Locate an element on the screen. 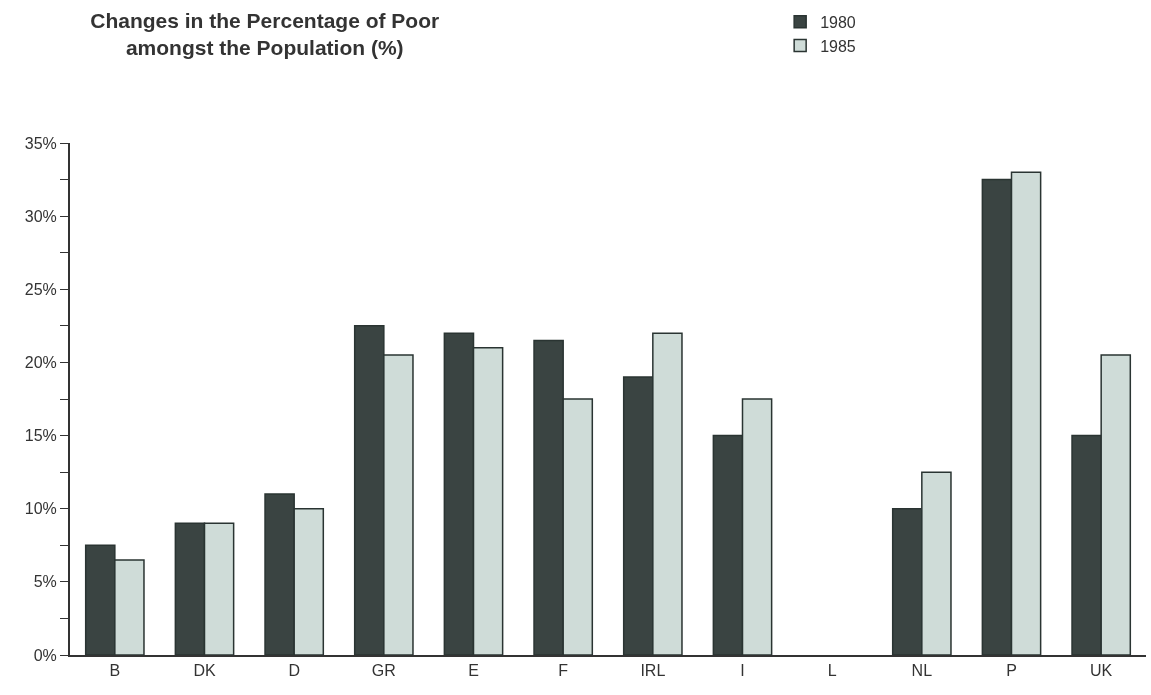 This screenshot has height=695, width=1151. x-tick-label: I is located at coordinates (742, 671).